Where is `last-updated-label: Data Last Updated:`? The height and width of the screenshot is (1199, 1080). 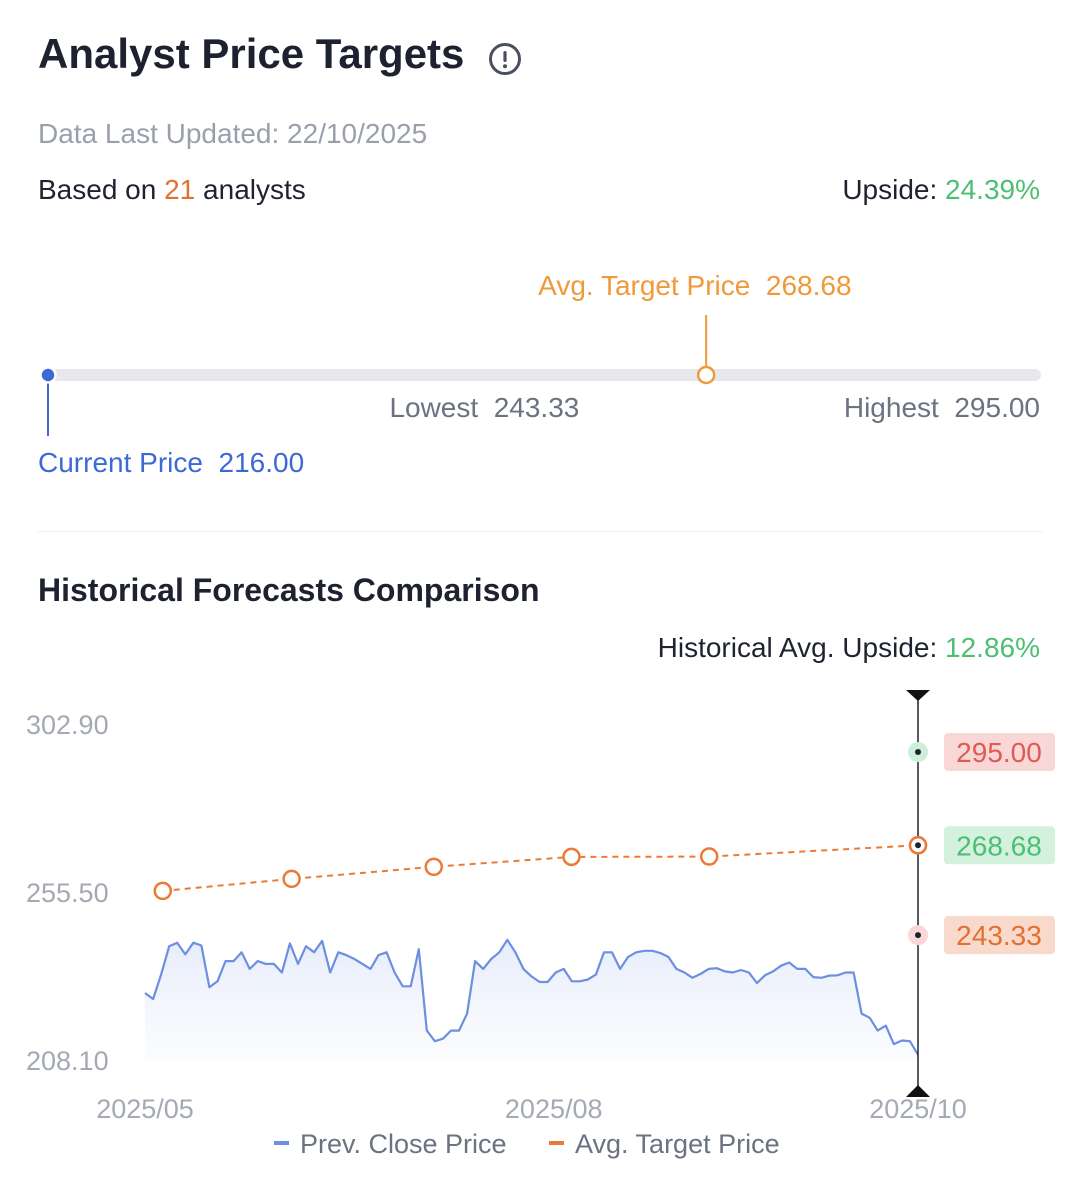 last-updated-label: Data Last Updated: is located at coordinates (163, 133).